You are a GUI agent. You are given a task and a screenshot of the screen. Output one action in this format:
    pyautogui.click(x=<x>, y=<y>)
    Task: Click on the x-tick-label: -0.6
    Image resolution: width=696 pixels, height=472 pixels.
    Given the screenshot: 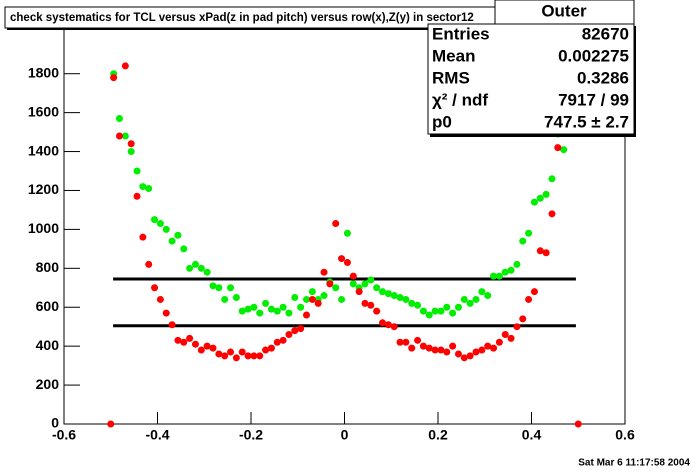 What is the action you would take?
    pyautogui.click(x=64, y=435)
    